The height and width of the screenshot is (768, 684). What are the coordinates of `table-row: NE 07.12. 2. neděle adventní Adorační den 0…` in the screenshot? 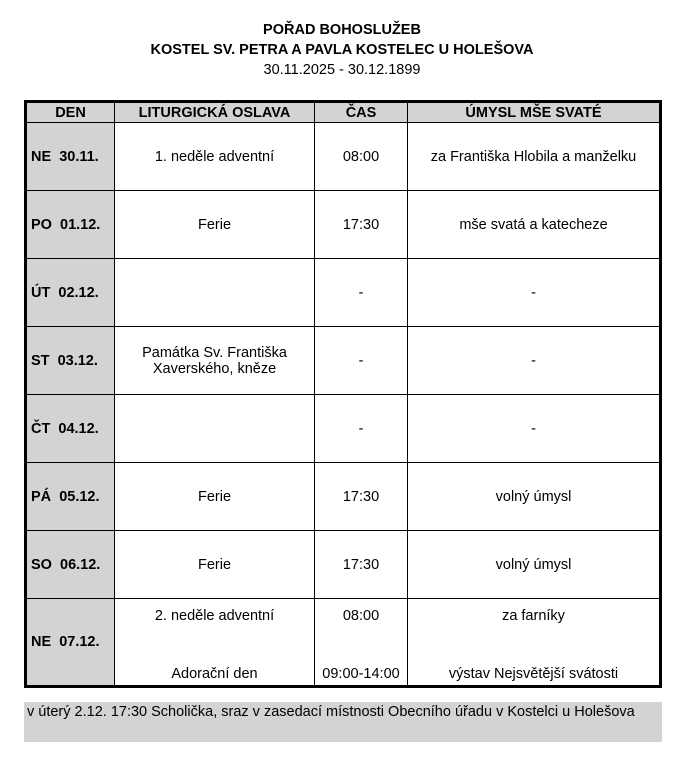 It's located at (343, 642).